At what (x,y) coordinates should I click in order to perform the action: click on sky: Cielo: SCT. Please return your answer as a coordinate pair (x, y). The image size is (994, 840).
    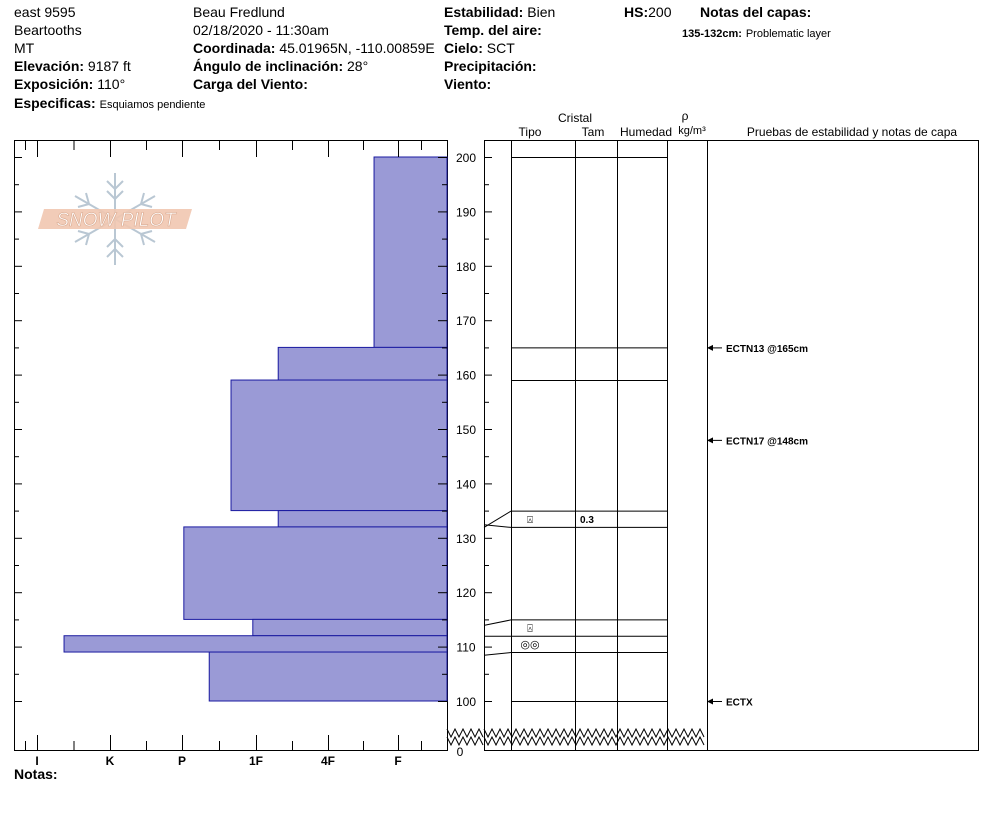
    Looking at the image, I should click on (479, 48).